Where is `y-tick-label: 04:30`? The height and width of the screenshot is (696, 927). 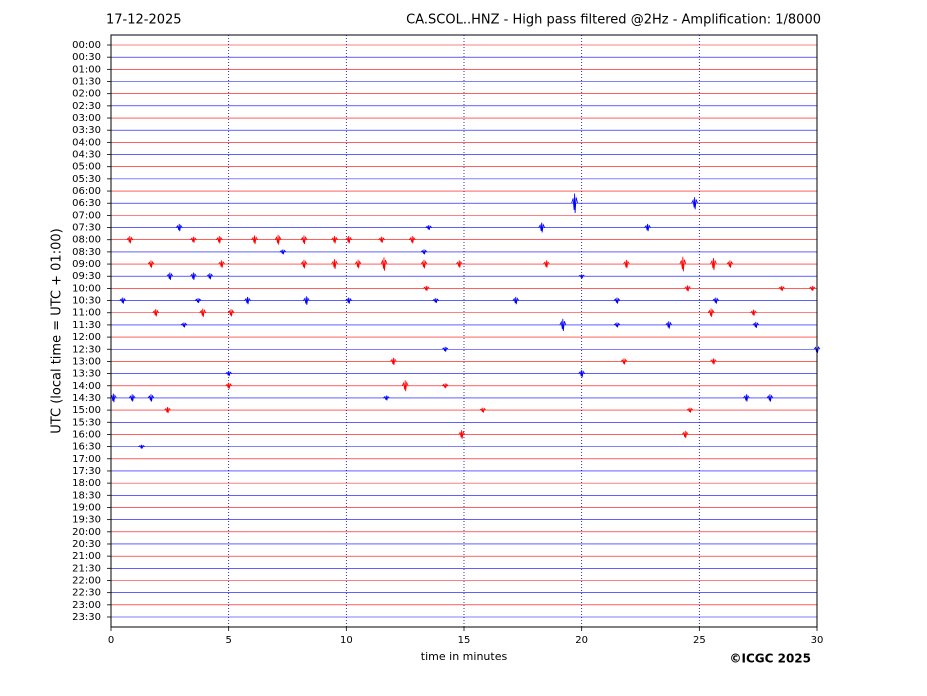
y-tick-label: 04:30 is located at coordinates (86, 155).